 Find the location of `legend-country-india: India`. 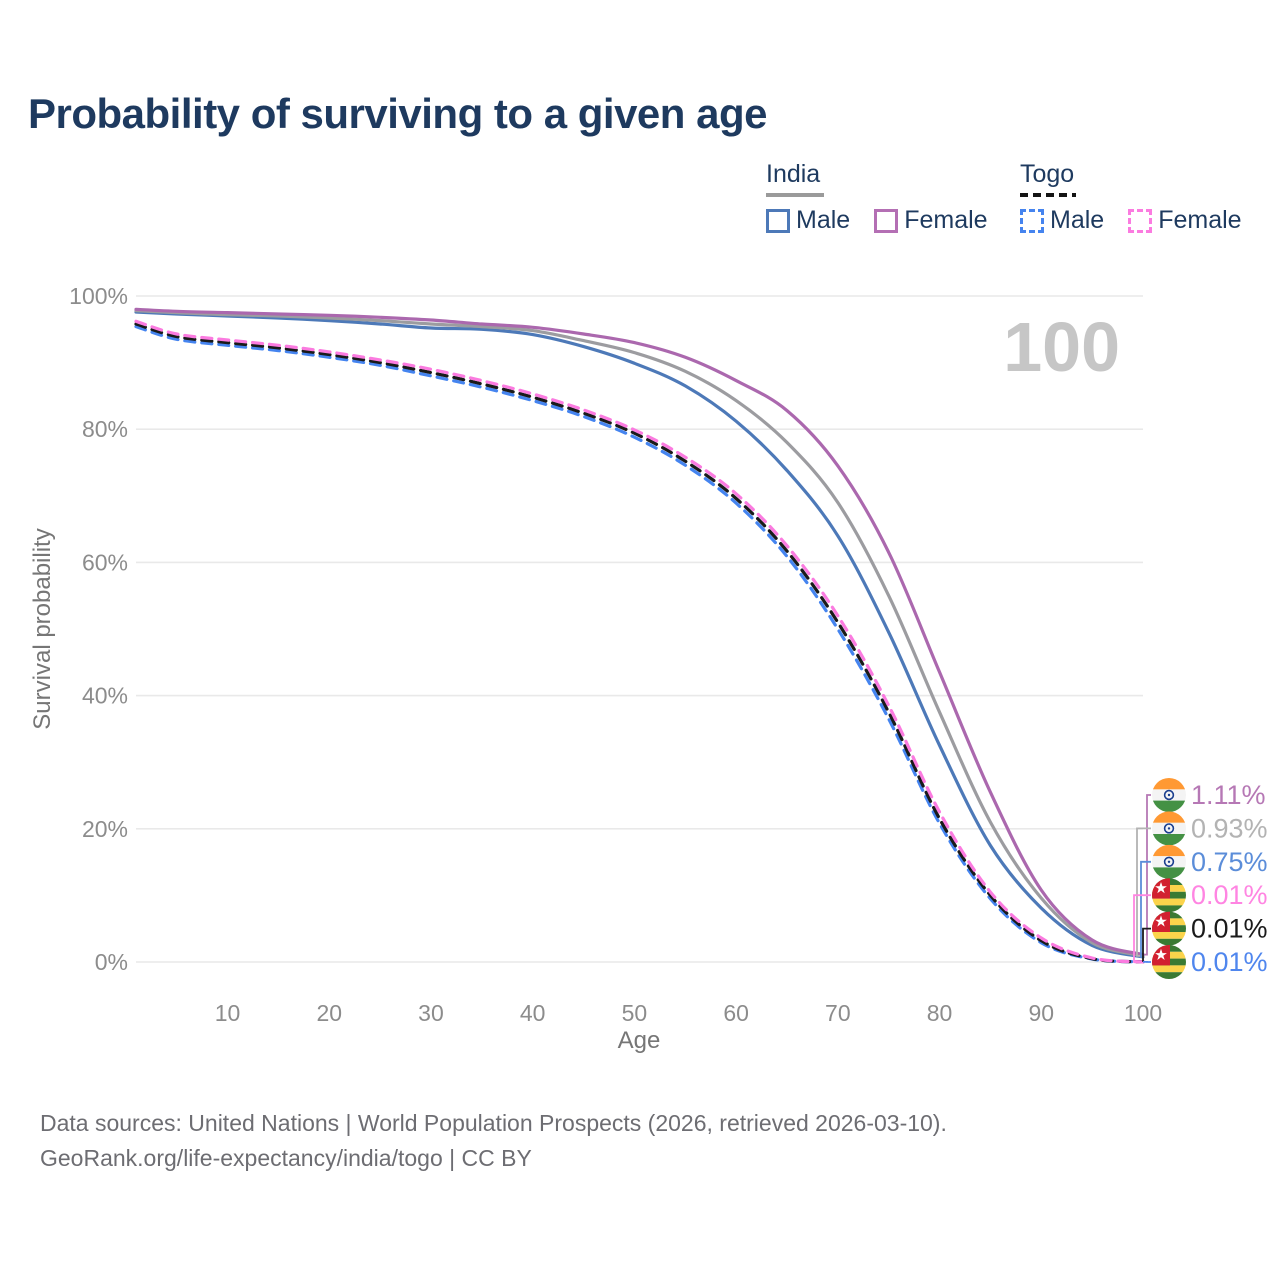

legend-country-india: India is located at coordinates (793, 174).